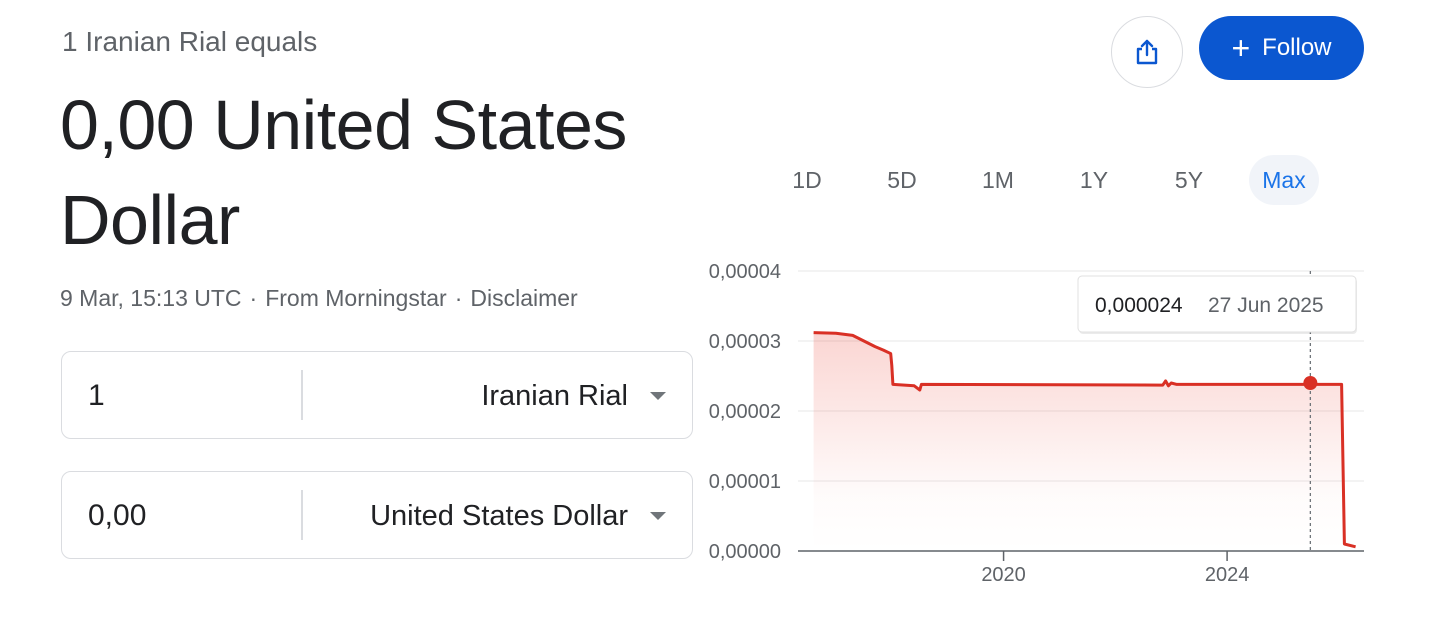 The width and height of the screenshot is (1454, 620). What do you see at coordinates (150, 220) in the screenshot?
I see `converted-value-line-2: Dollar` at bounding box center [150, 220].